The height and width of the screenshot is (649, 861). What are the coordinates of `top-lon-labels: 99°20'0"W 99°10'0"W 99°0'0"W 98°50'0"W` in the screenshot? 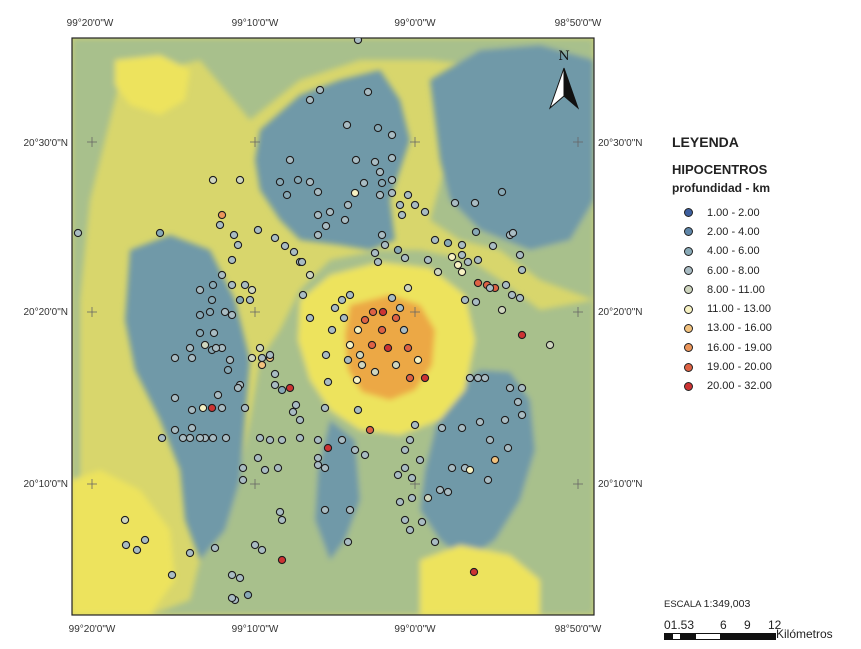 It's located at (334, 23).